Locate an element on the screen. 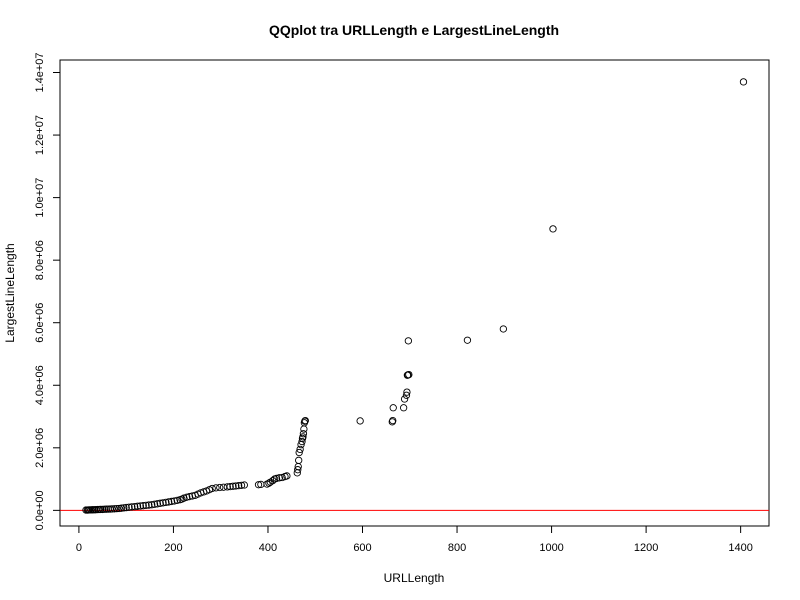 This screenshot has height=600, width=800. x-tick-label: 0 is located at coordinates (79, 548).